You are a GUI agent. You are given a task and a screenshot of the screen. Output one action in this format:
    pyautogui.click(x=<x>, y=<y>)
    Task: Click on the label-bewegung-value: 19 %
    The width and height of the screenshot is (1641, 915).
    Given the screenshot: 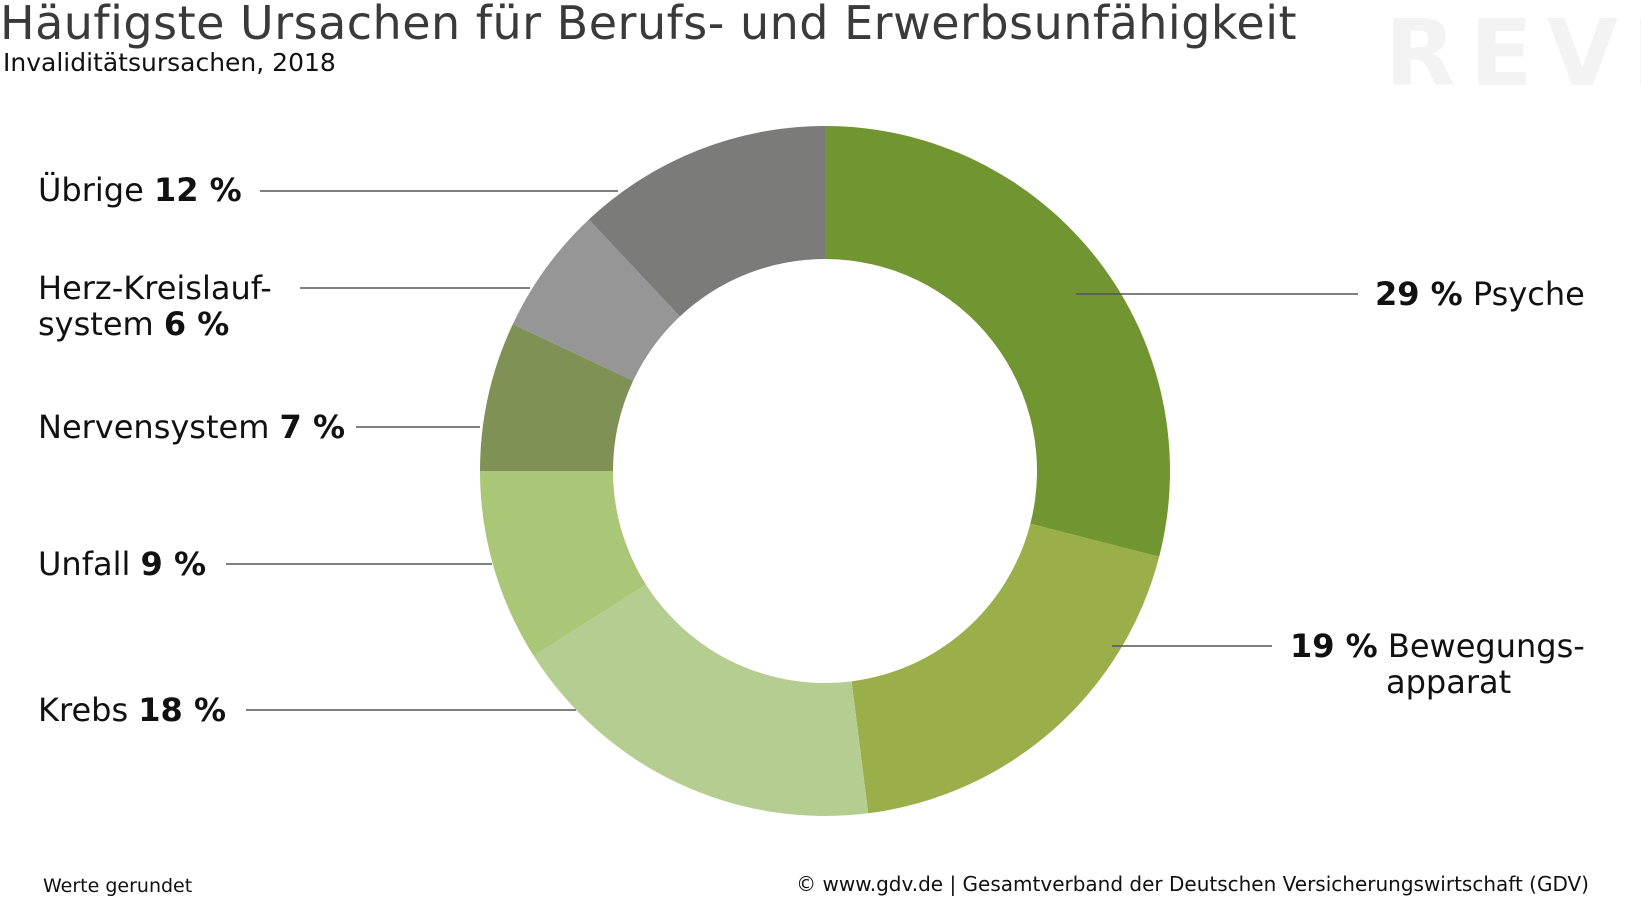 What is the action you would take?
    pyautogui.click(x=1334, y=646)
    